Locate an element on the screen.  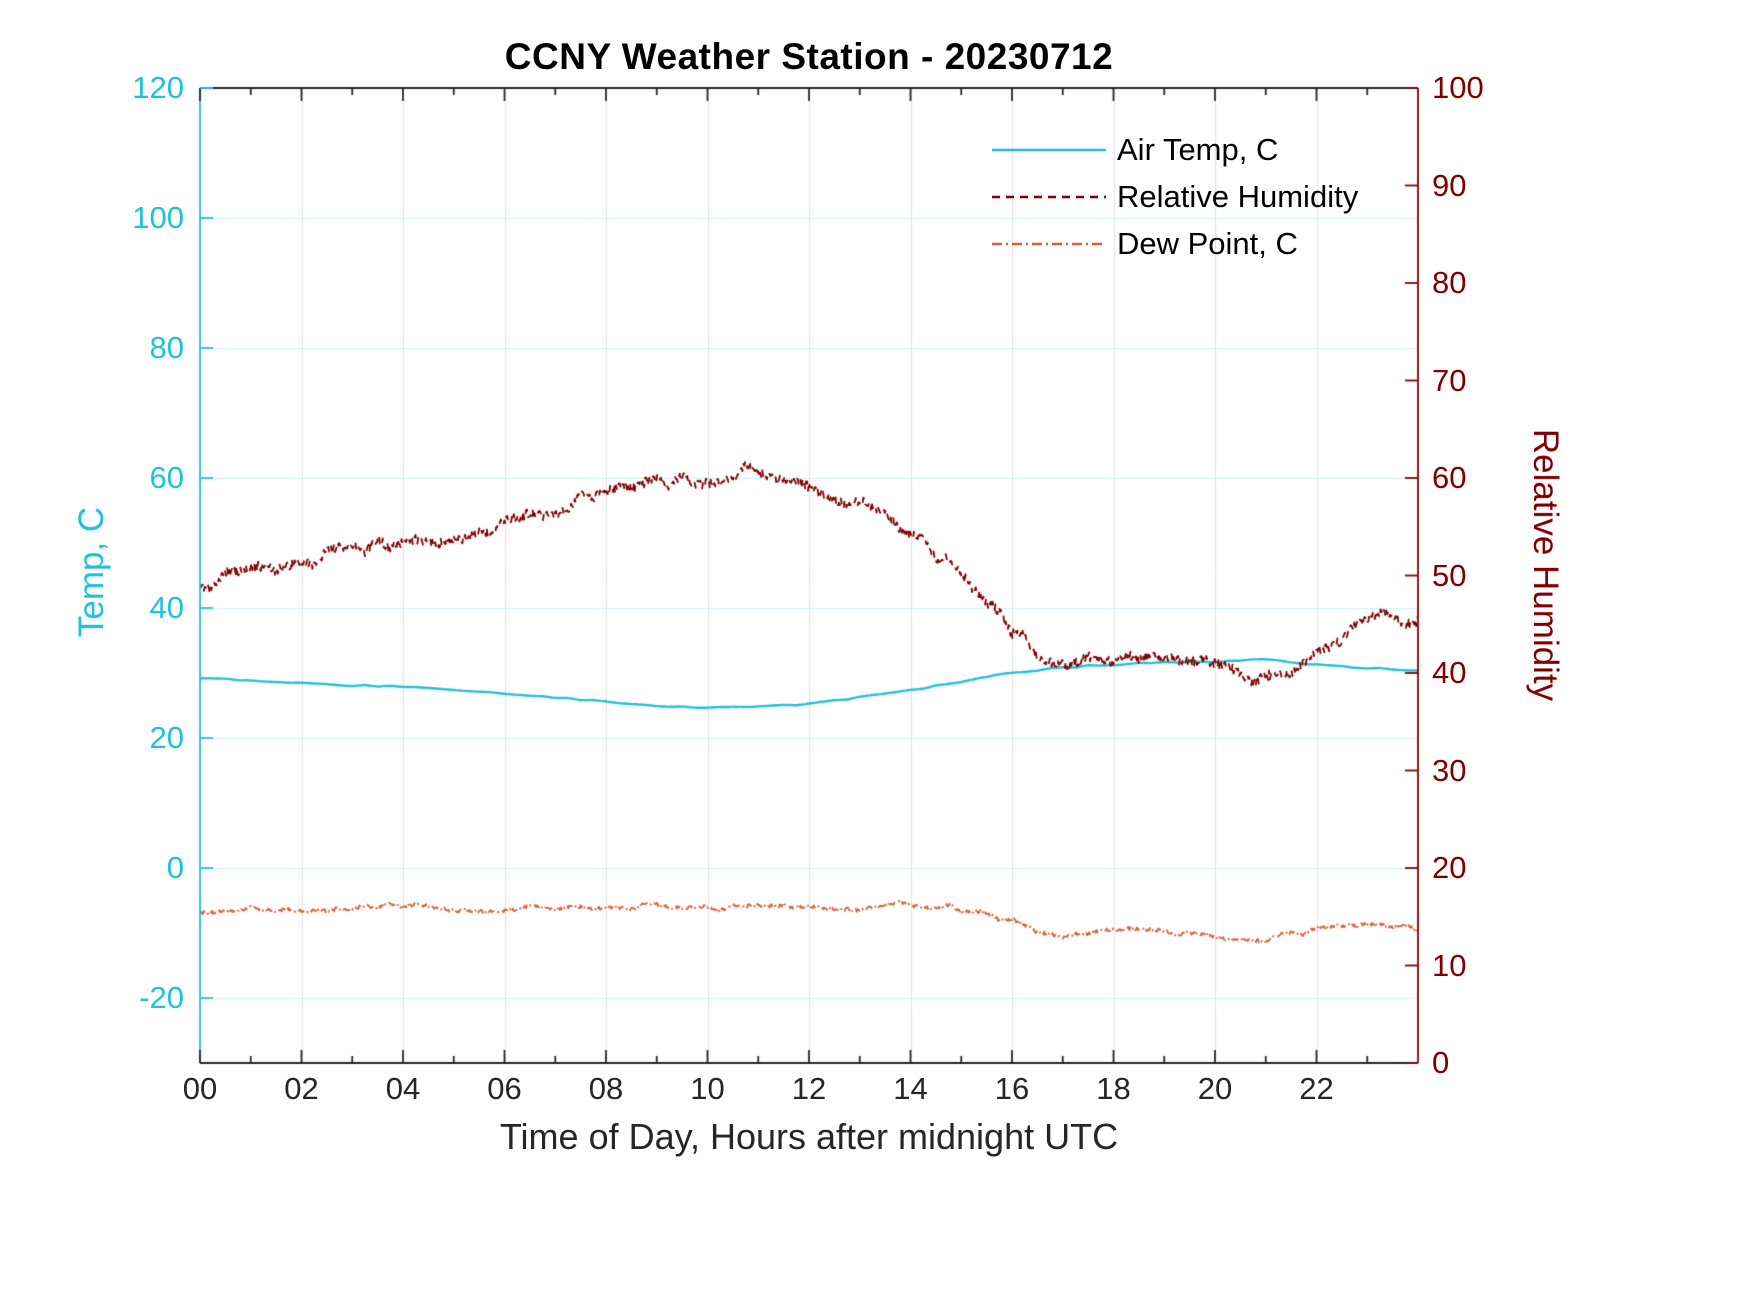
chart-title: CCNY Weather Station - 20230712 is located at coordinates (809, 56).